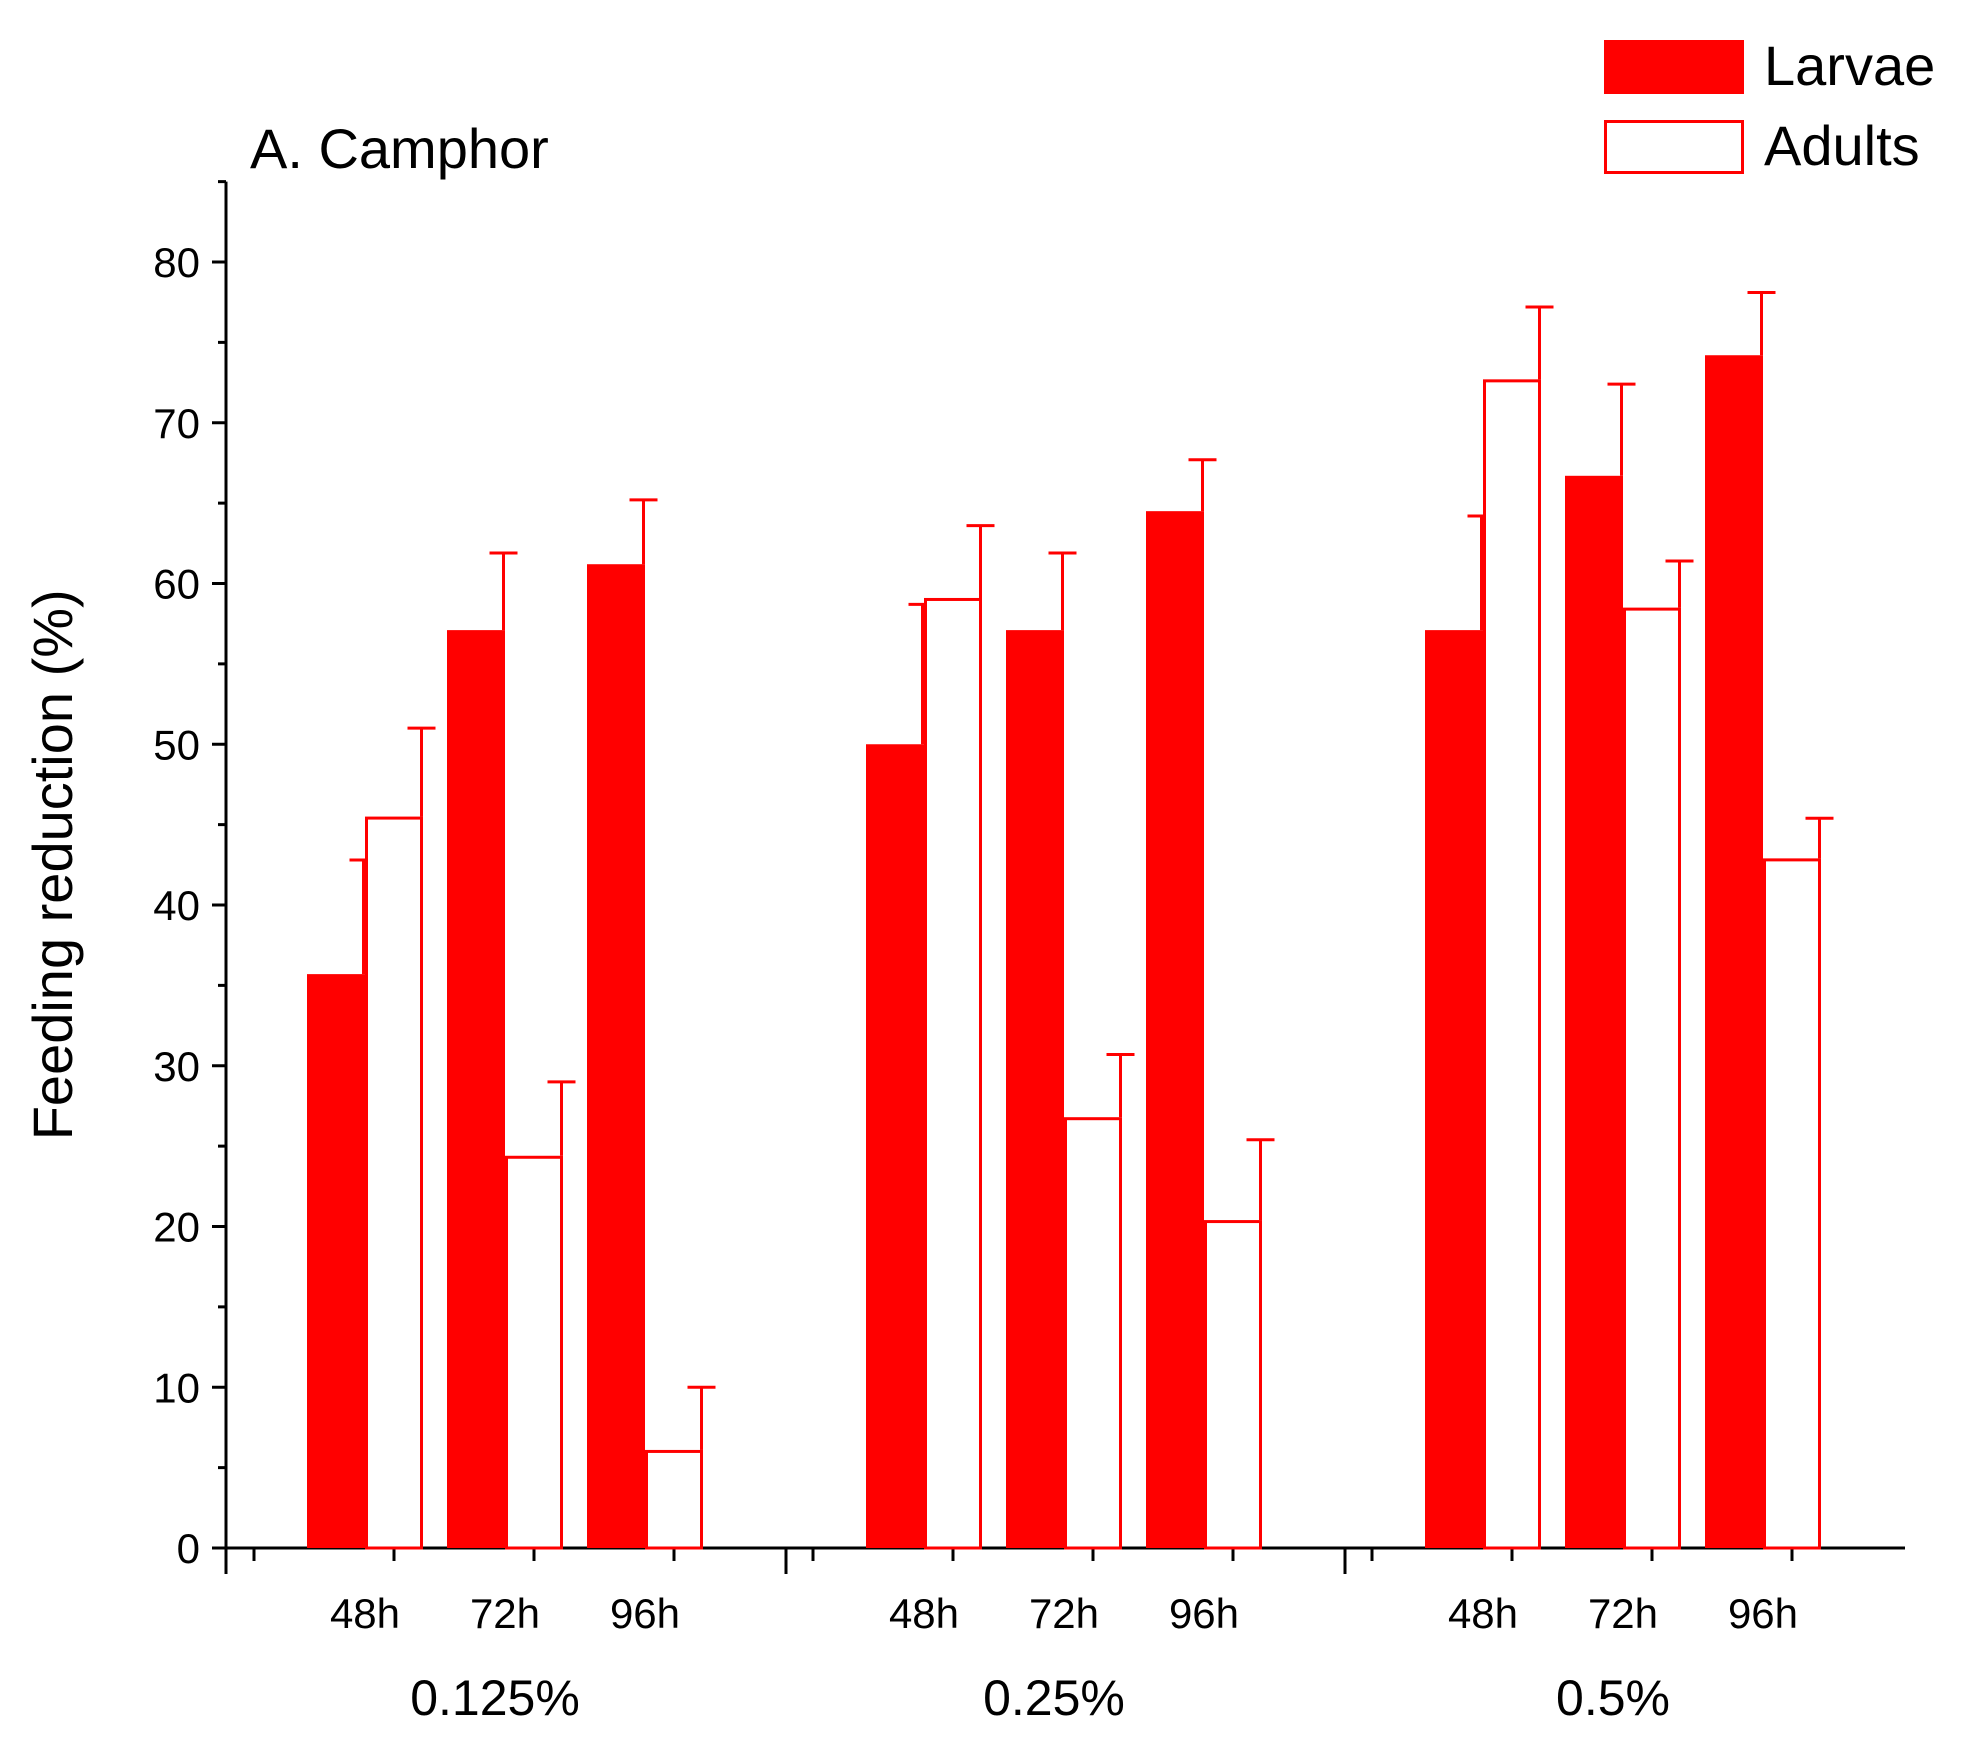  I want to click on chart-title: A. Camphor, so click(399, 148).